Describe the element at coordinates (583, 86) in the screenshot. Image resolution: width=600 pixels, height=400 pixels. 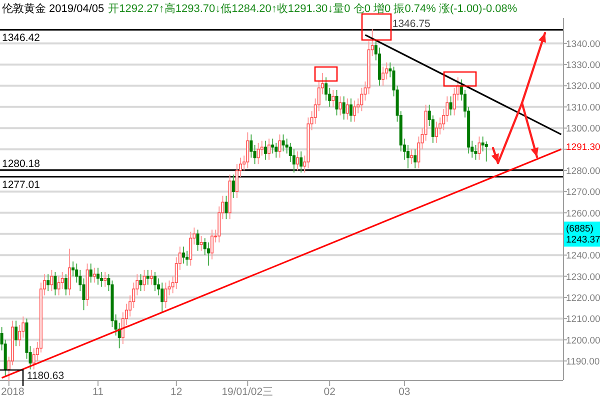
I see `y-tick-label: 1320.00` at that location.